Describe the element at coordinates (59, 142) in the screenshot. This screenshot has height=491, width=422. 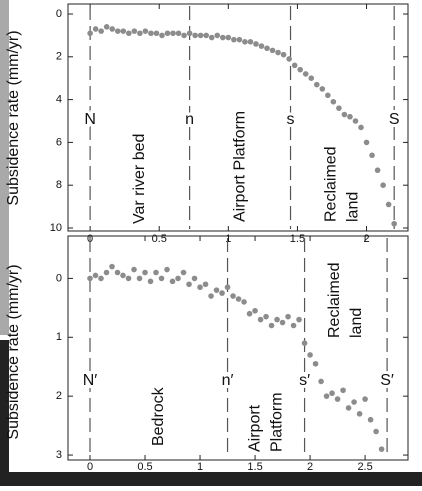
I see `y-tick-label: 6` at that location.